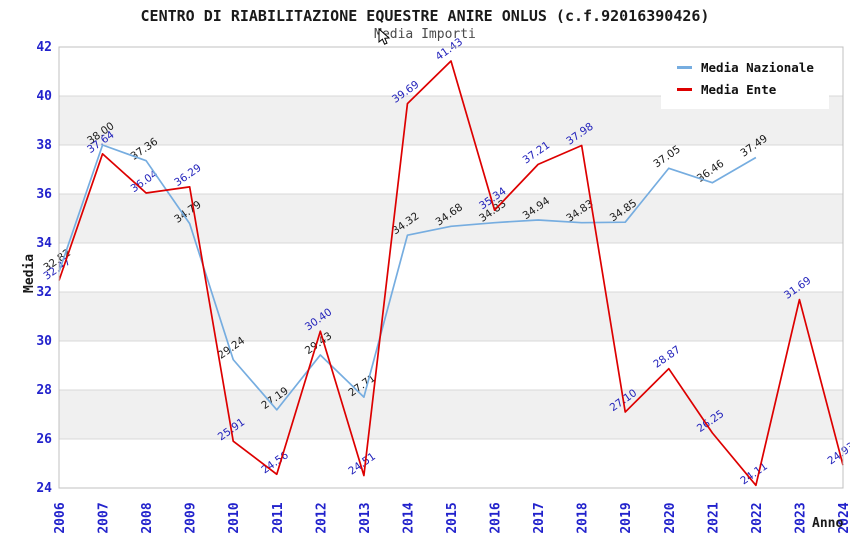  I want to click on svg-text: 2020, so click(670, 517).